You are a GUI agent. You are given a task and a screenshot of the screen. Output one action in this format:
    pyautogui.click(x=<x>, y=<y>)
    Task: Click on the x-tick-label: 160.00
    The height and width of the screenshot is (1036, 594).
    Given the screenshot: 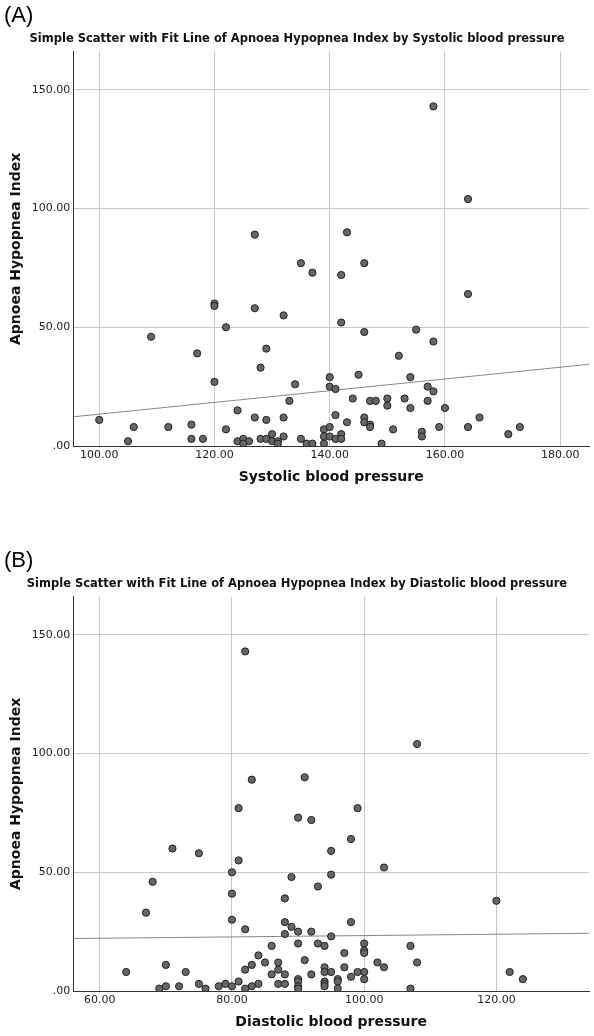 What is the action you would take?
    pyautogui.click(x=445, y=455)
    